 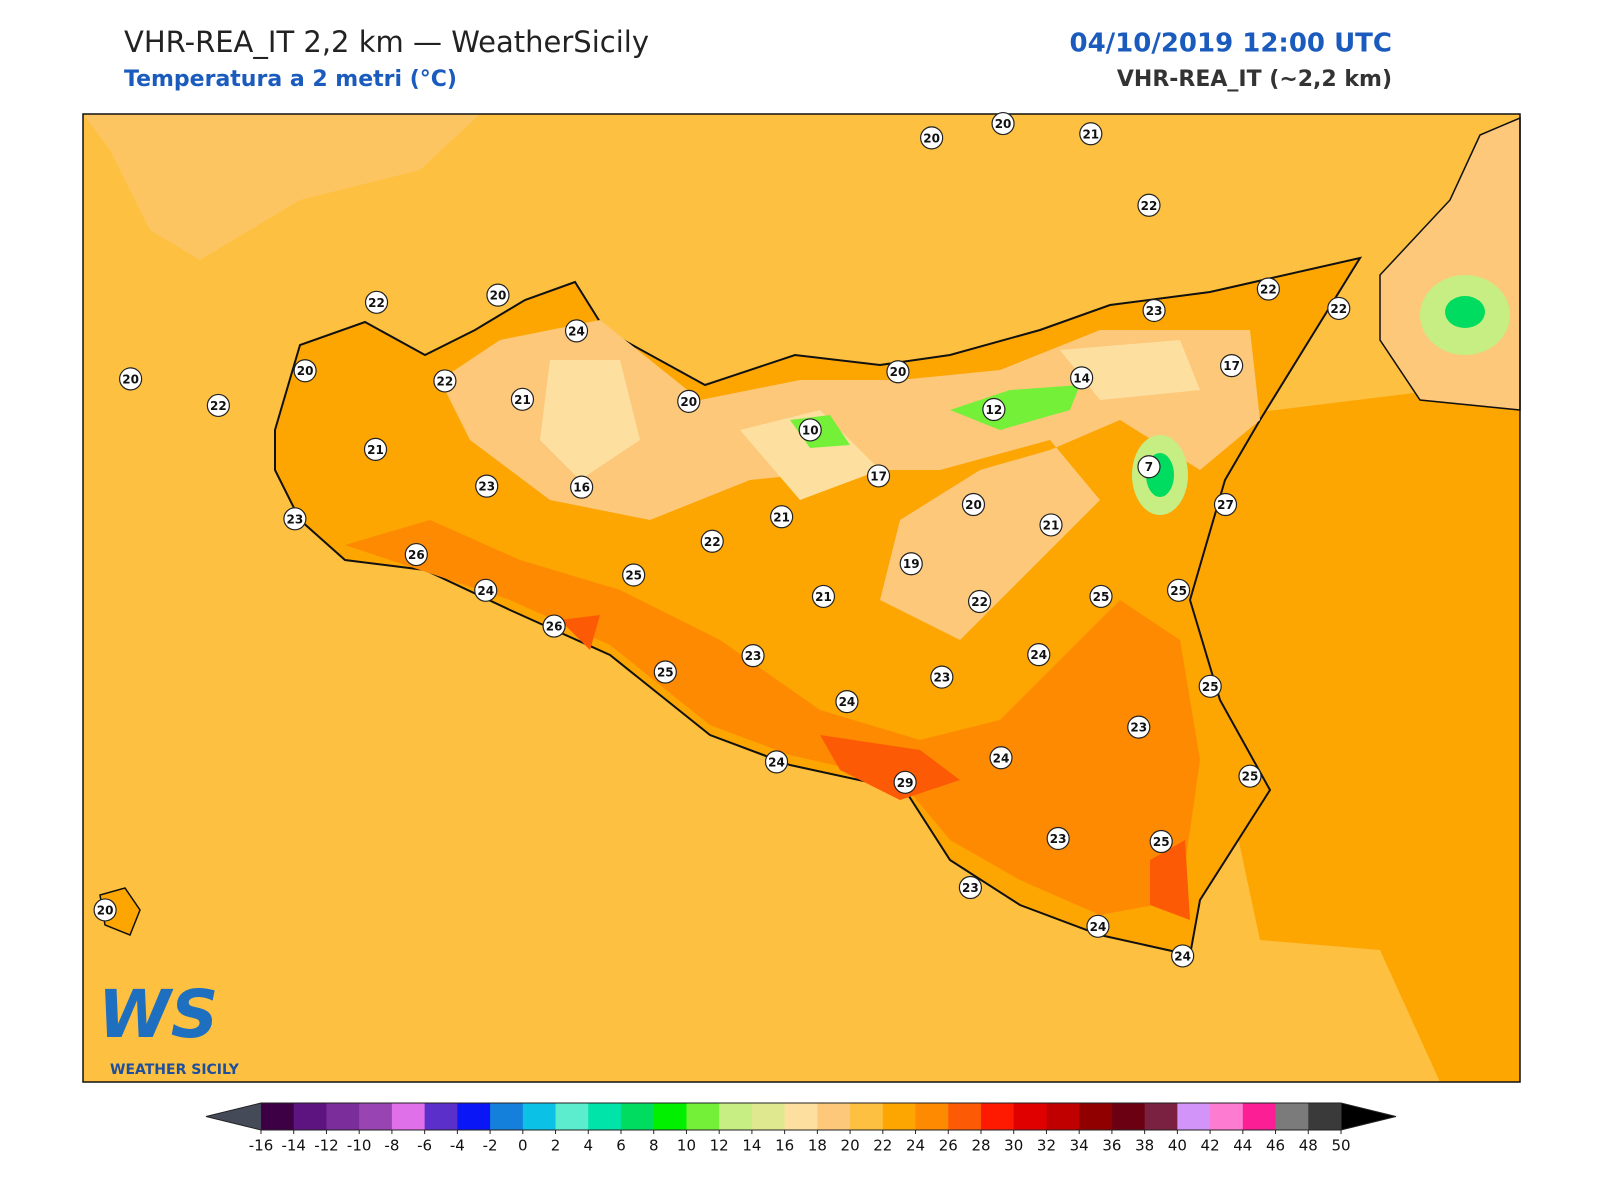 What do you see at coordinates (882, 1146) in the screenshot?
I see `colorbar-tick-label: 22` at bounding box center [882, 1146].